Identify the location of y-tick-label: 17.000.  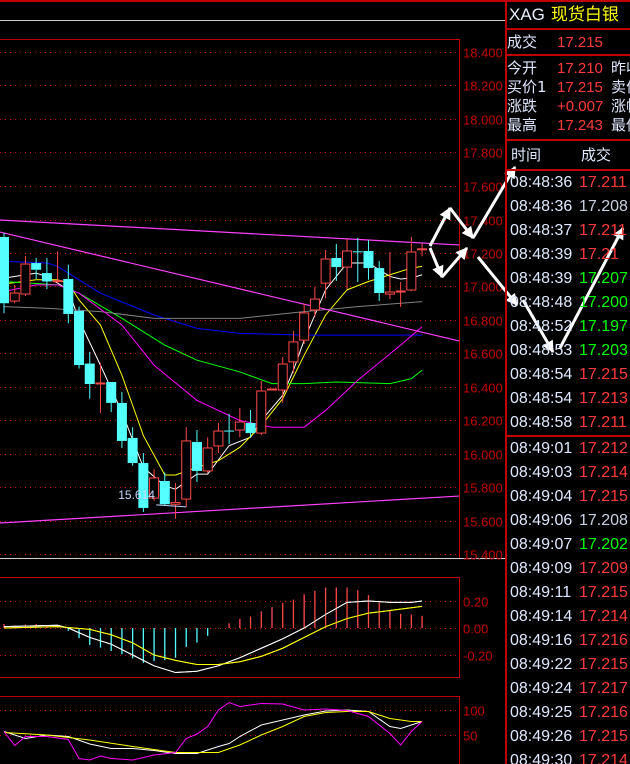
(483, 287).